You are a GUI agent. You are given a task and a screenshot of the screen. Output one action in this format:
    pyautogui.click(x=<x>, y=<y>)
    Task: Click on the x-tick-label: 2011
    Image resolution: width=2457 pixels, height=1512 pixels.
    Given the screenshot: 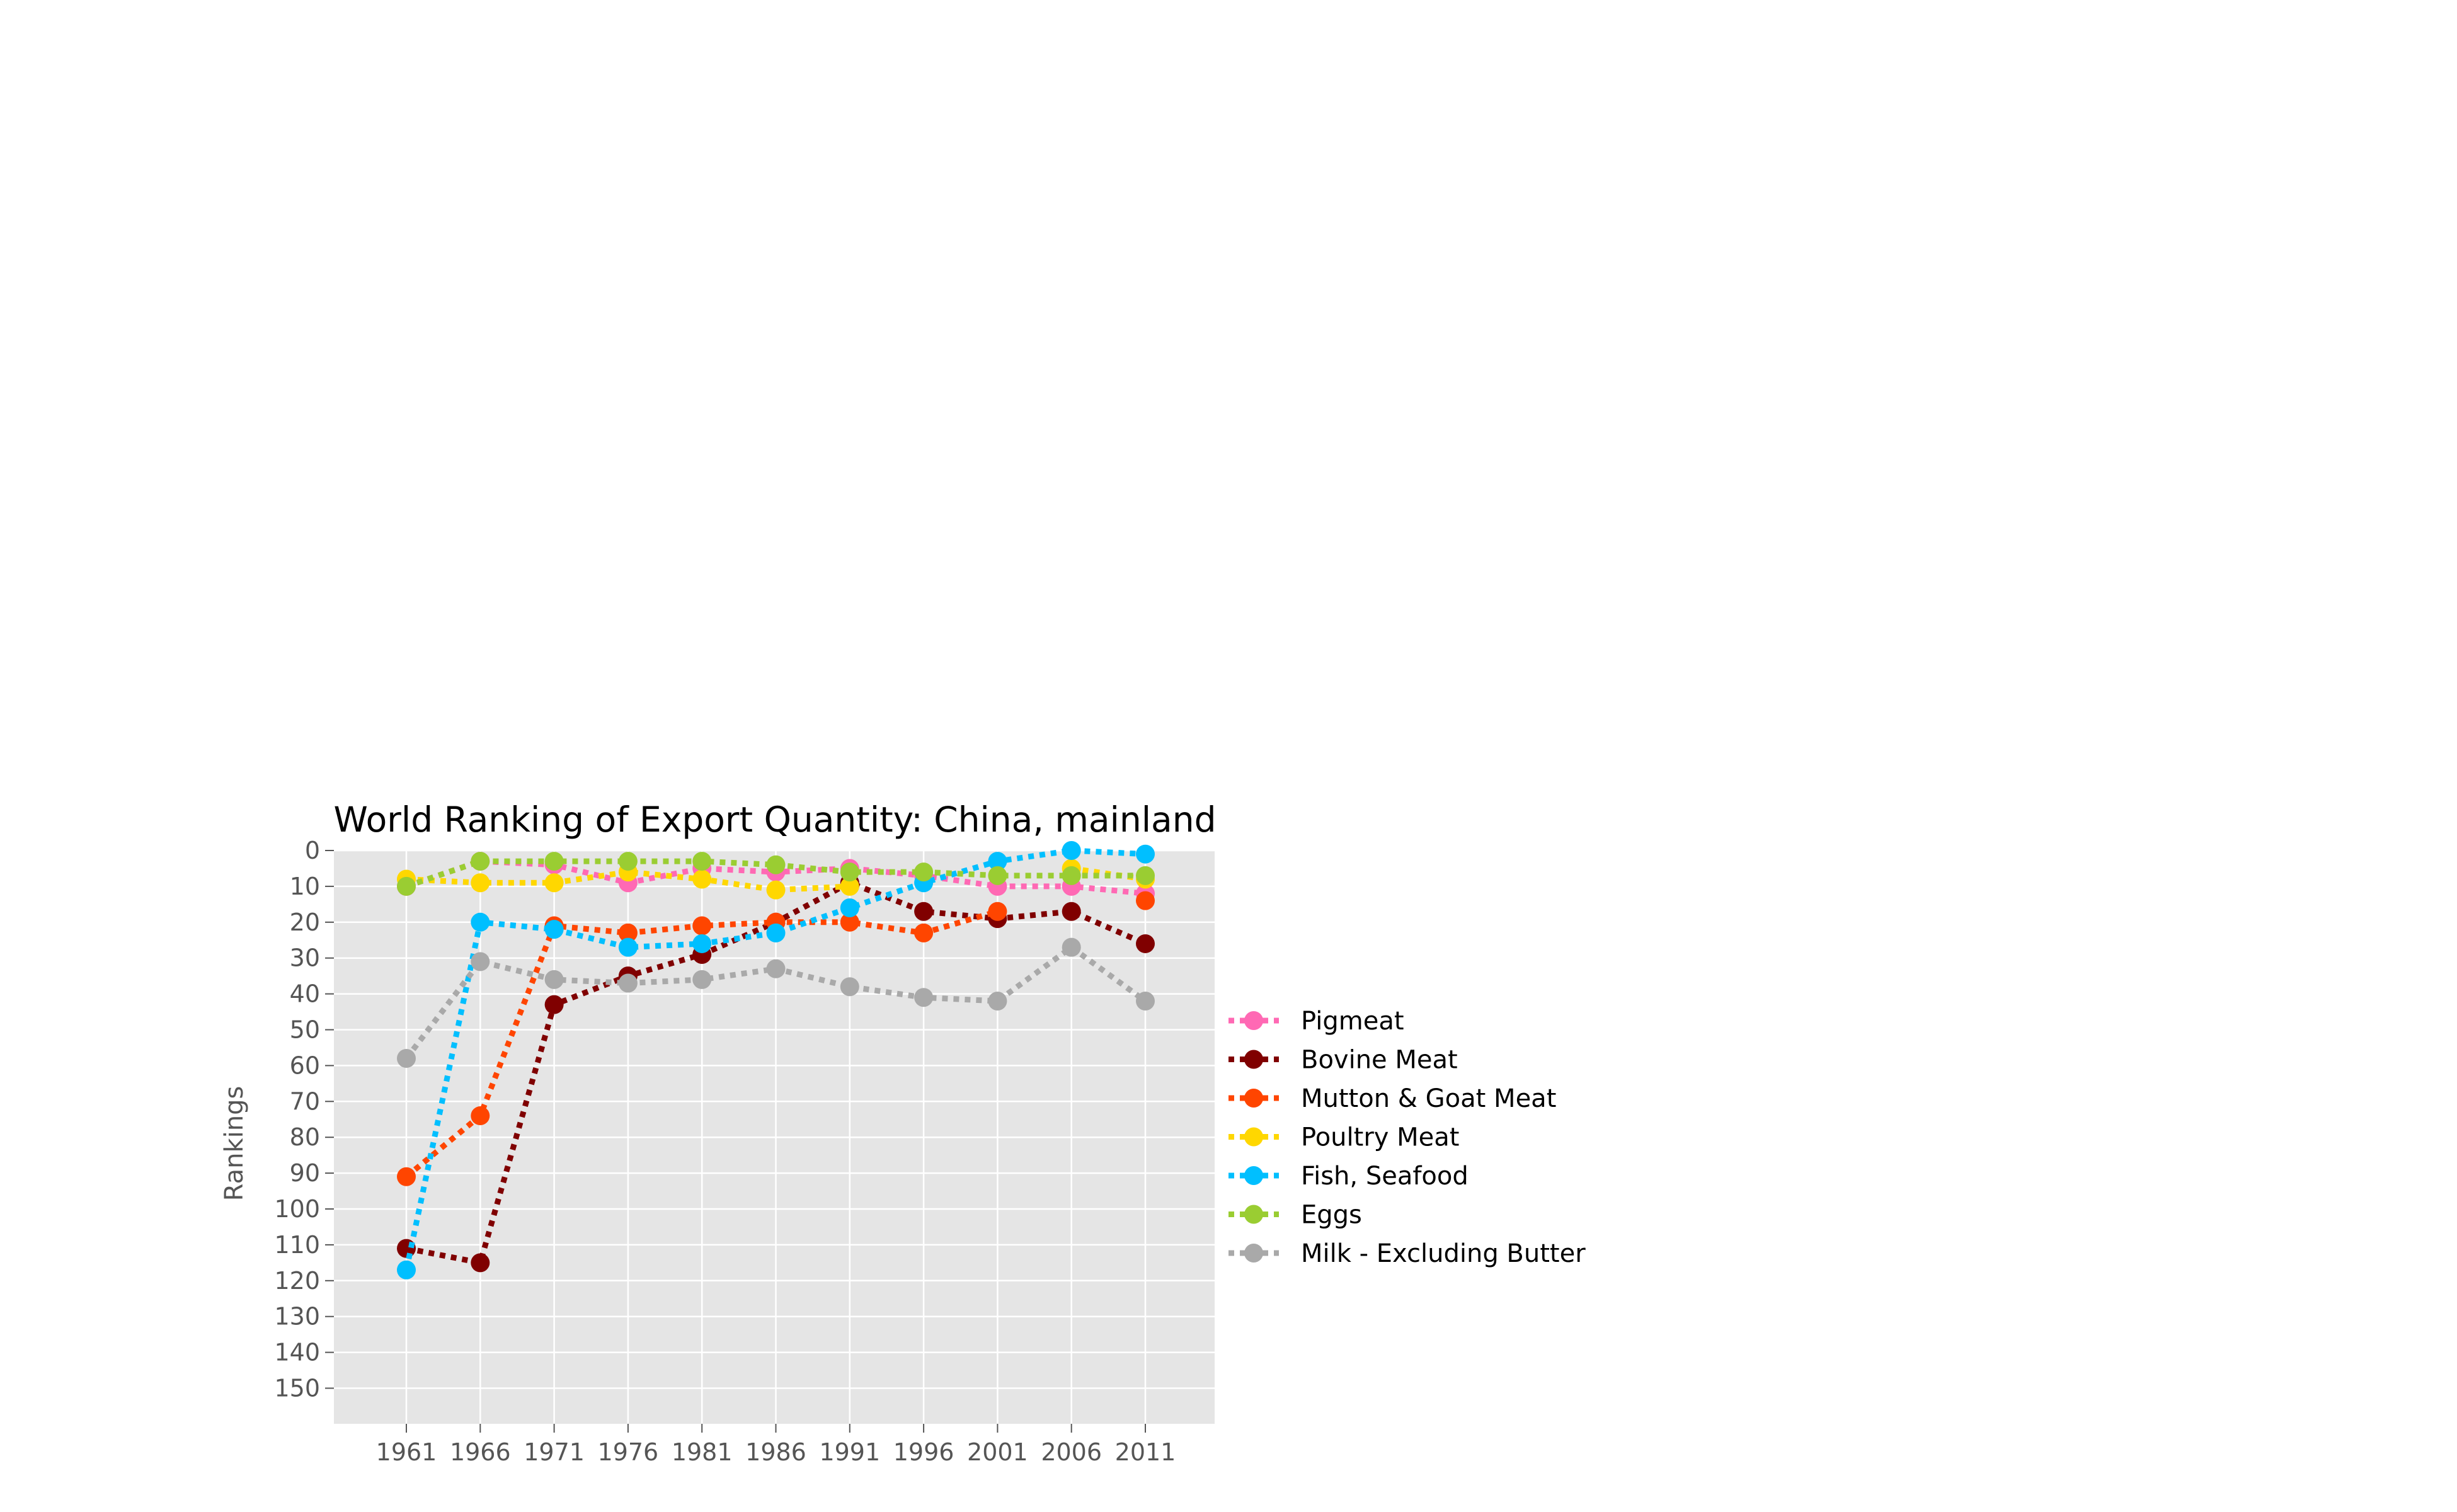 What is the action you would take?
    pyautogui.click(x=1145, y=1452)
    